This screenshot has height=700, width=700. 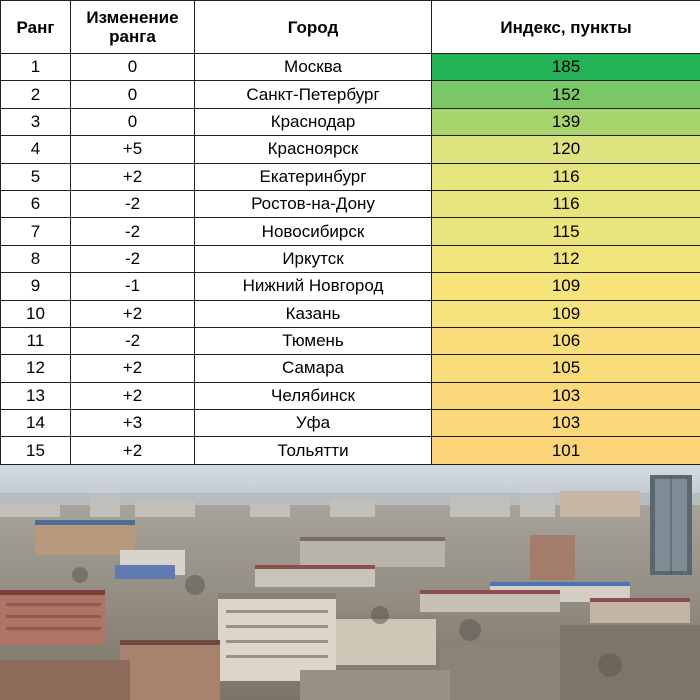 I want to click on left-apartment-block, so click(x=52, y=617).